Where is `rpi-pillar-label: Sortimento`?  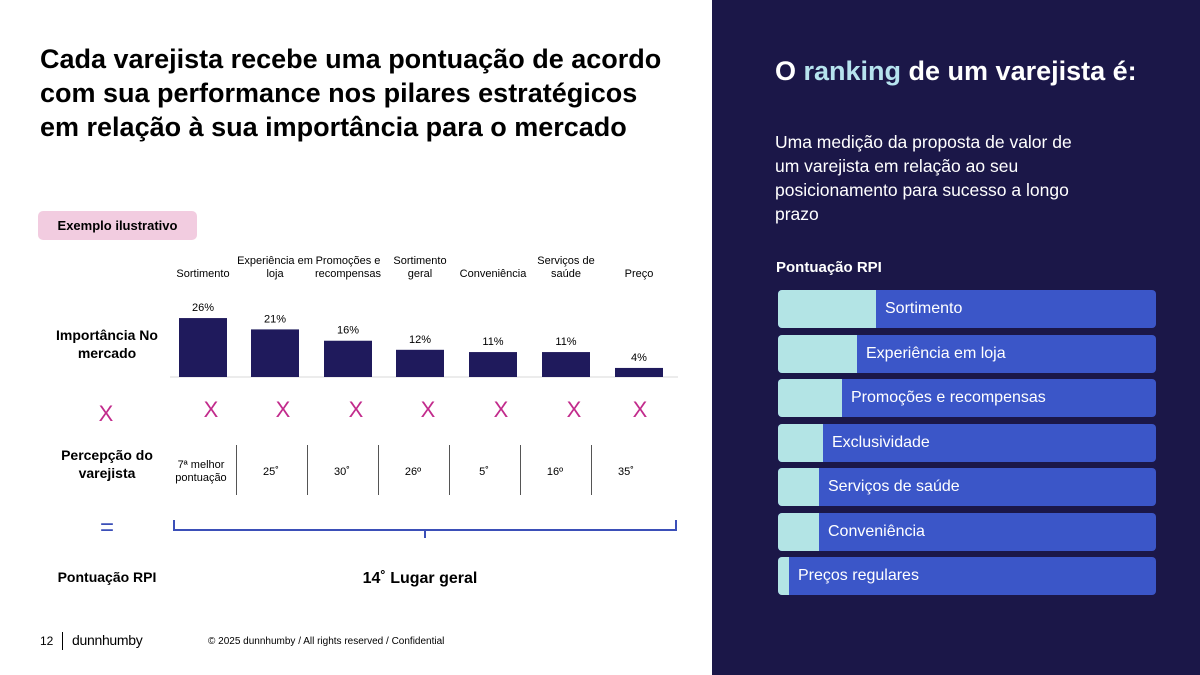
rpi-pillar-label: Sortimento is located at coordinates (924, 308).